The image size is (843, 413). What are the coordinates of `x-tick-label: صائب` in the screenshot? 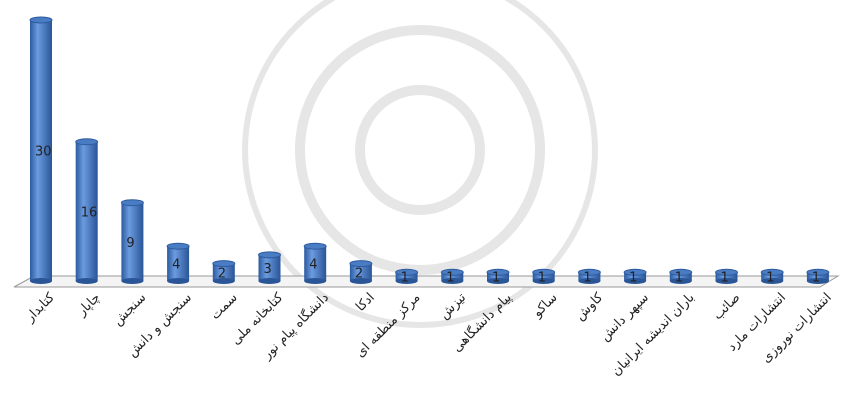 It's located at (727, 306).